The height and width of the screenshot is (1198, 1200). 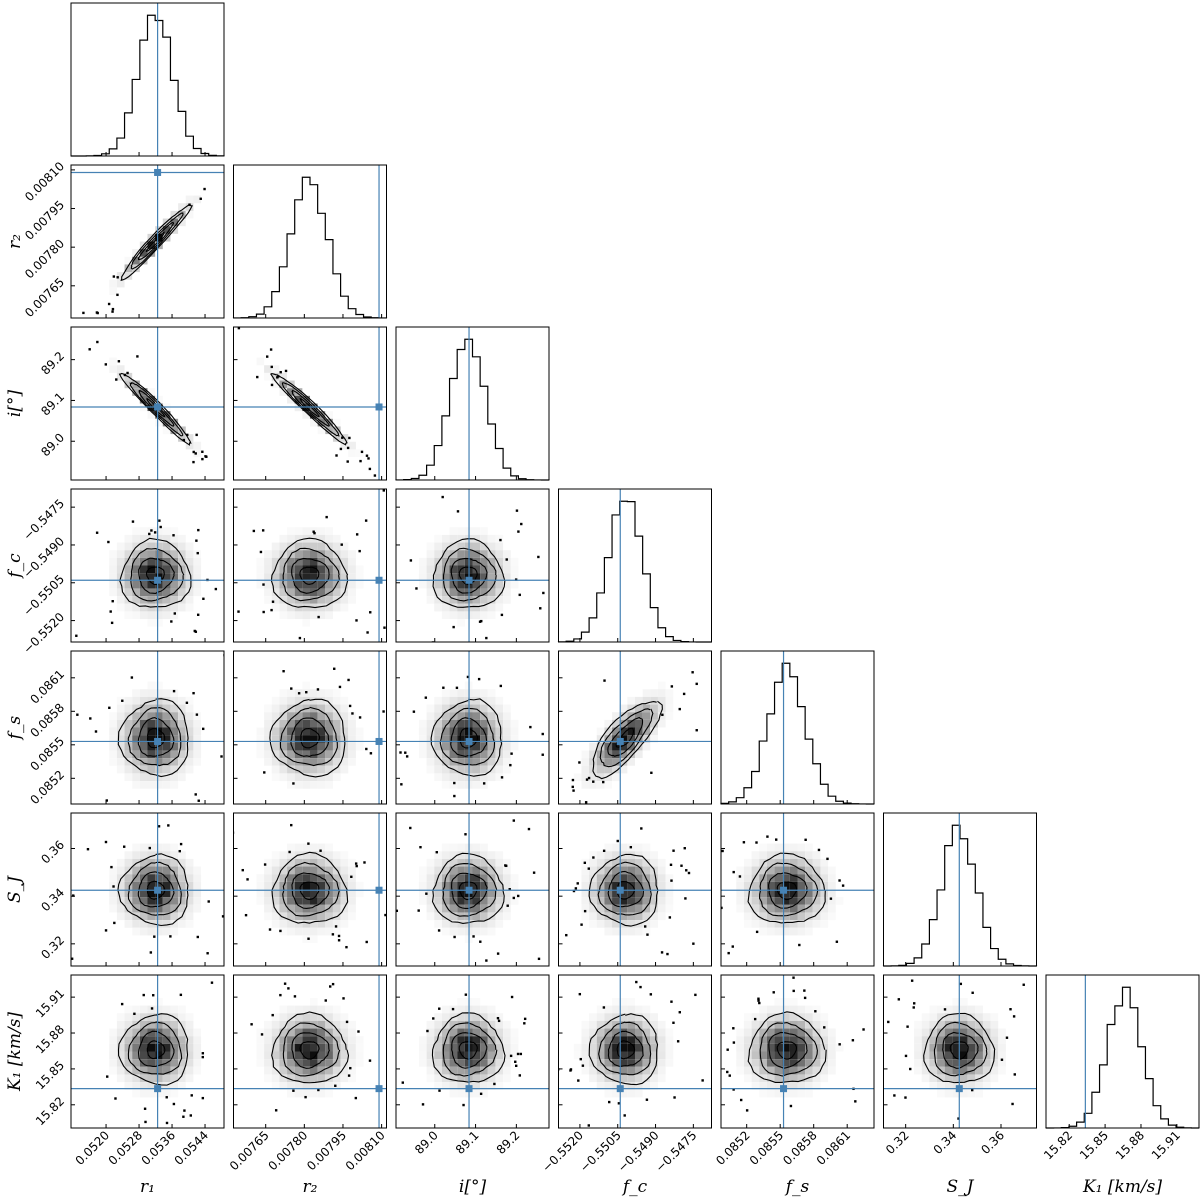 I want to click on x-tick-label-r1: 0.0528, so click(x=126, y=1148).